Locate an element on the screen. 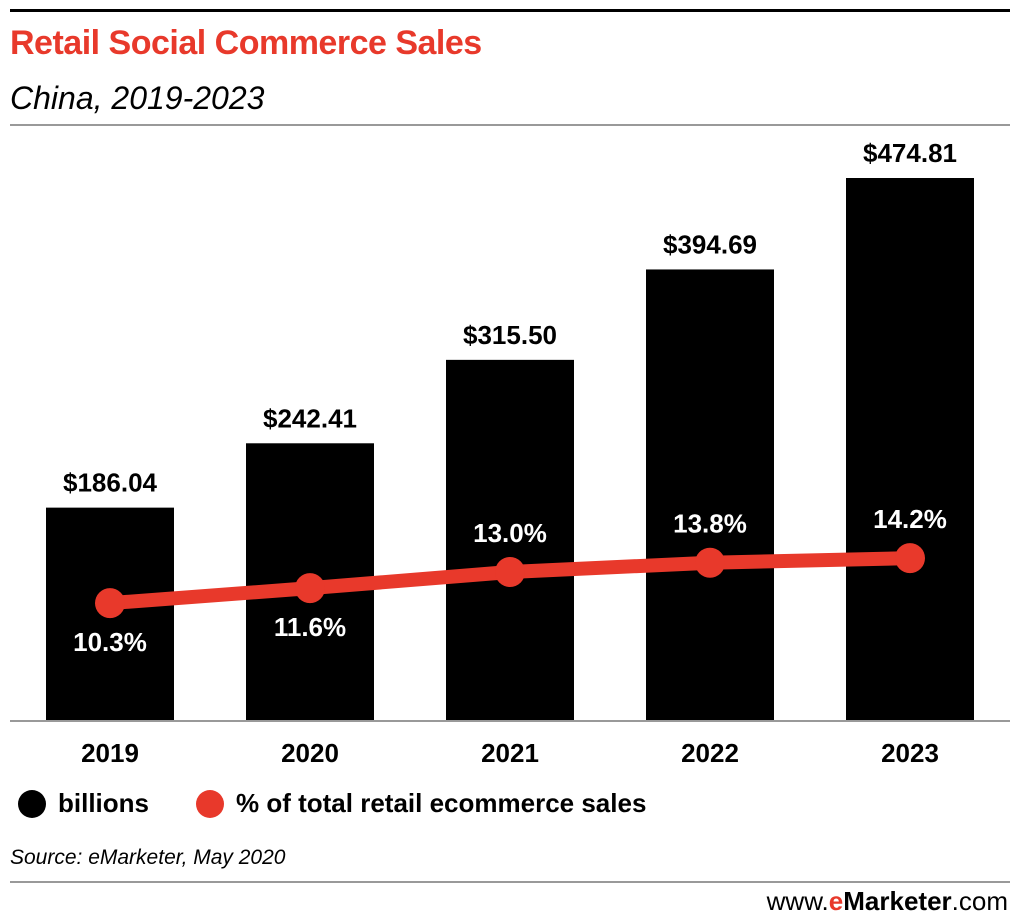 The image size is (1020, 920). top-rule is located at coordinates (510, 10).